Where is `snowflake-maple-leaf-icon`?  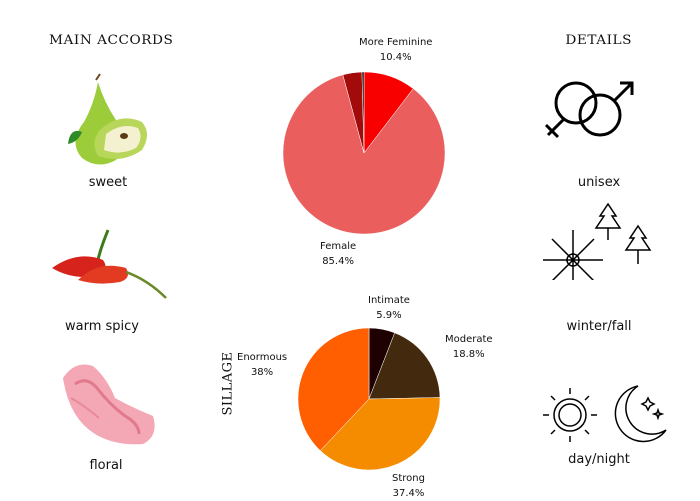 snowflake-maple-leaf-icon is located at coordinates (597, 241).